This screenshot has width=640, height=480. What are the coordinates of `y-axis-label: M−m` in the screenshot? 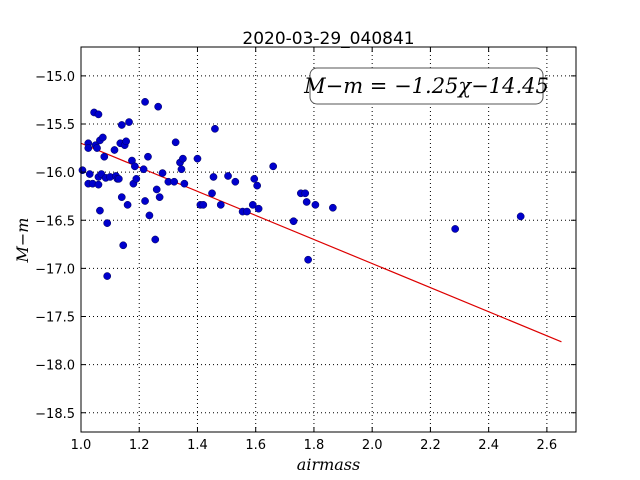 It's located at (22, 241).